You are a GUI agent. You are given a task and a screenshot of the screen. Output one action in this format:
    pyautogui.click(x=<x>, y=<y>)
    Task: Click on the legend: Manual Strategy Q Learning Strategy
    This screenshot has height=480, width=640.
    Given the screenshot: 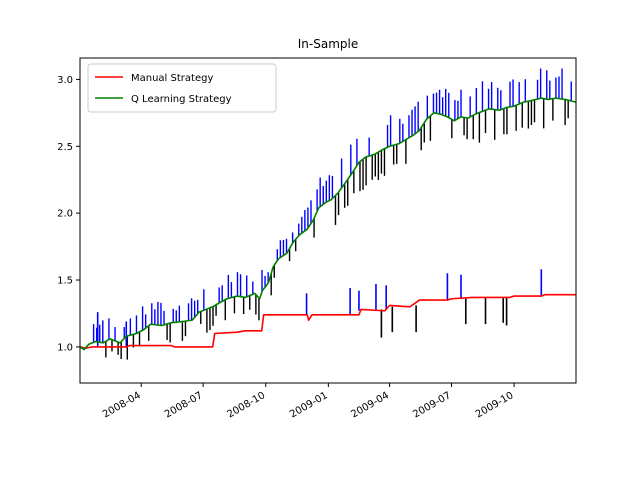 What is the action you would take?
    pyautogui.click(x=182, y=88)
    